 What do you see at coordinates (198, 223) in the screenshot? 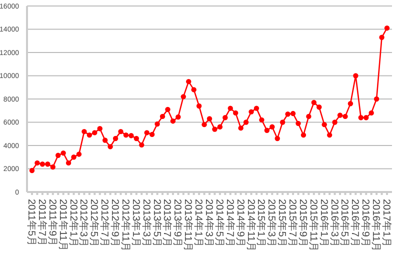
I see `x-tick-label: 2014年1月` at bounding box center [198, 223].